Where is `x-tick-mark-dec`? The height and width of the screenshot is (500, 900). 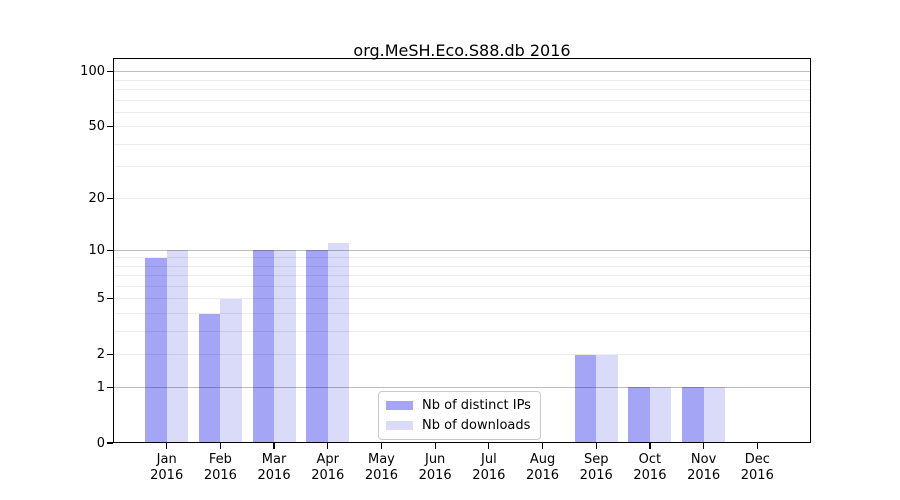 x-tick-mark-dec is located at coordinates (757, 446).